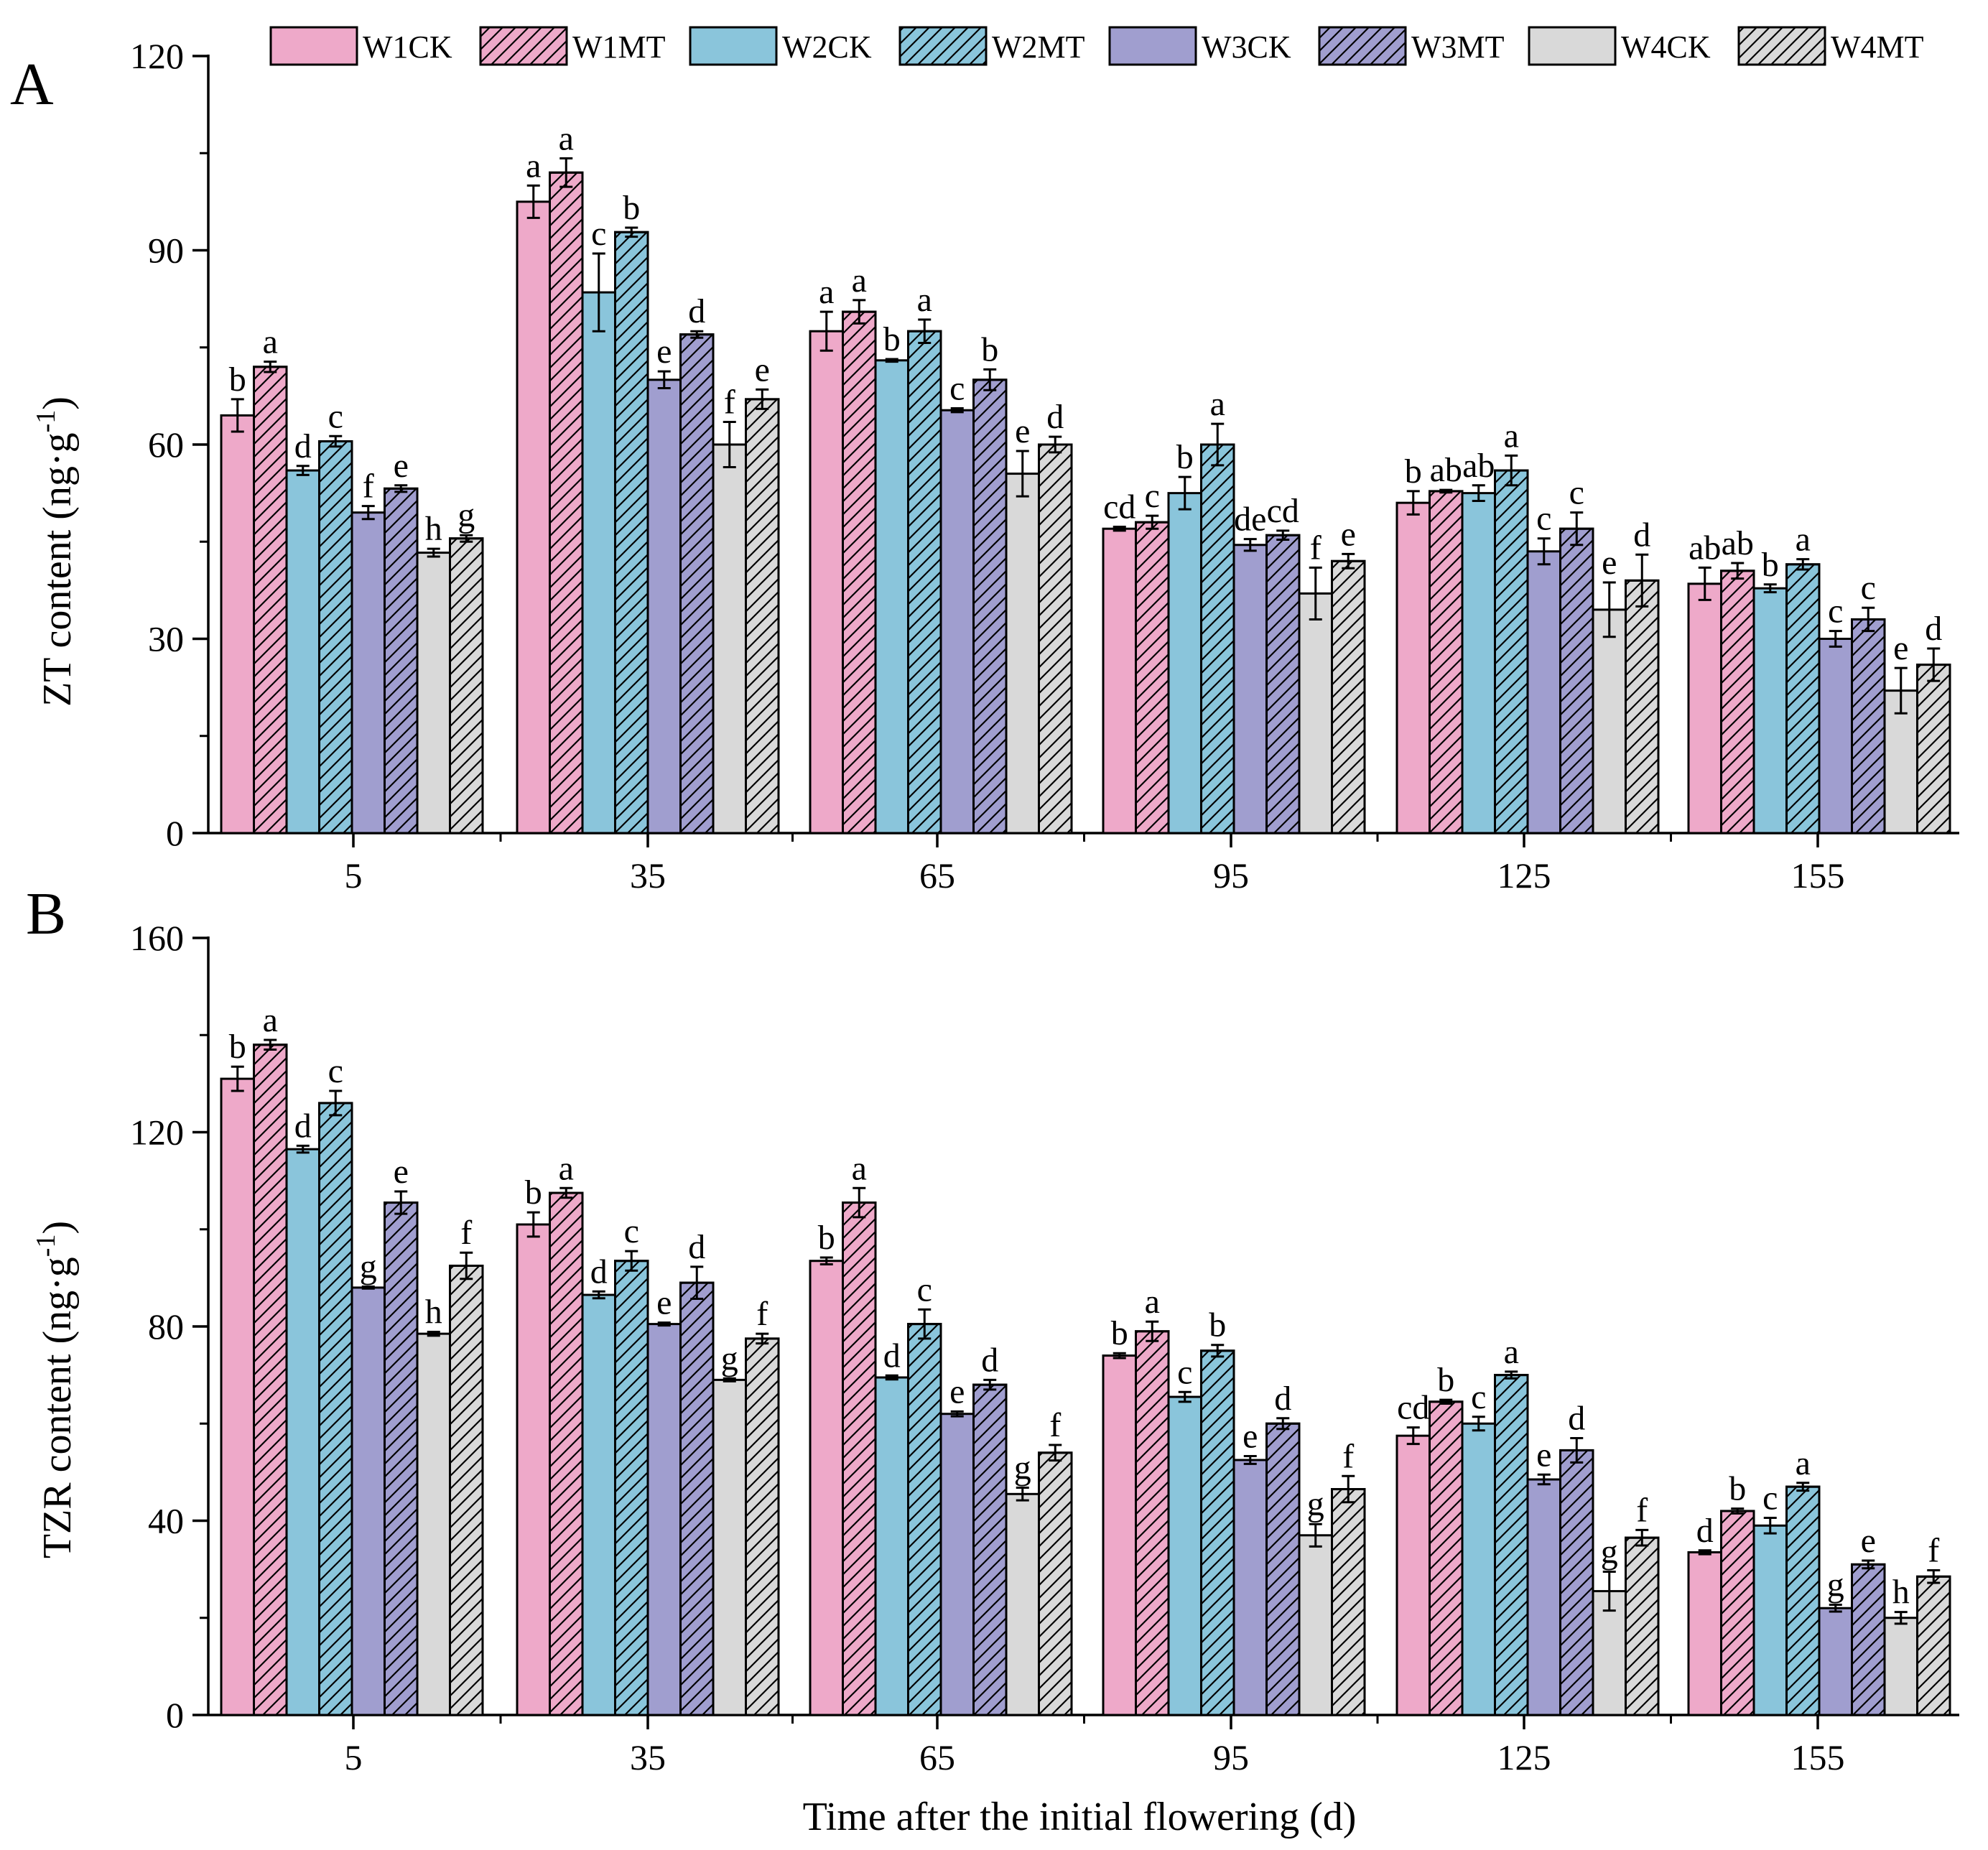  Describe the element at coordinates (1458, 47) in the screenshot. I see `legend-label-W3MT: W3MT` at that location.